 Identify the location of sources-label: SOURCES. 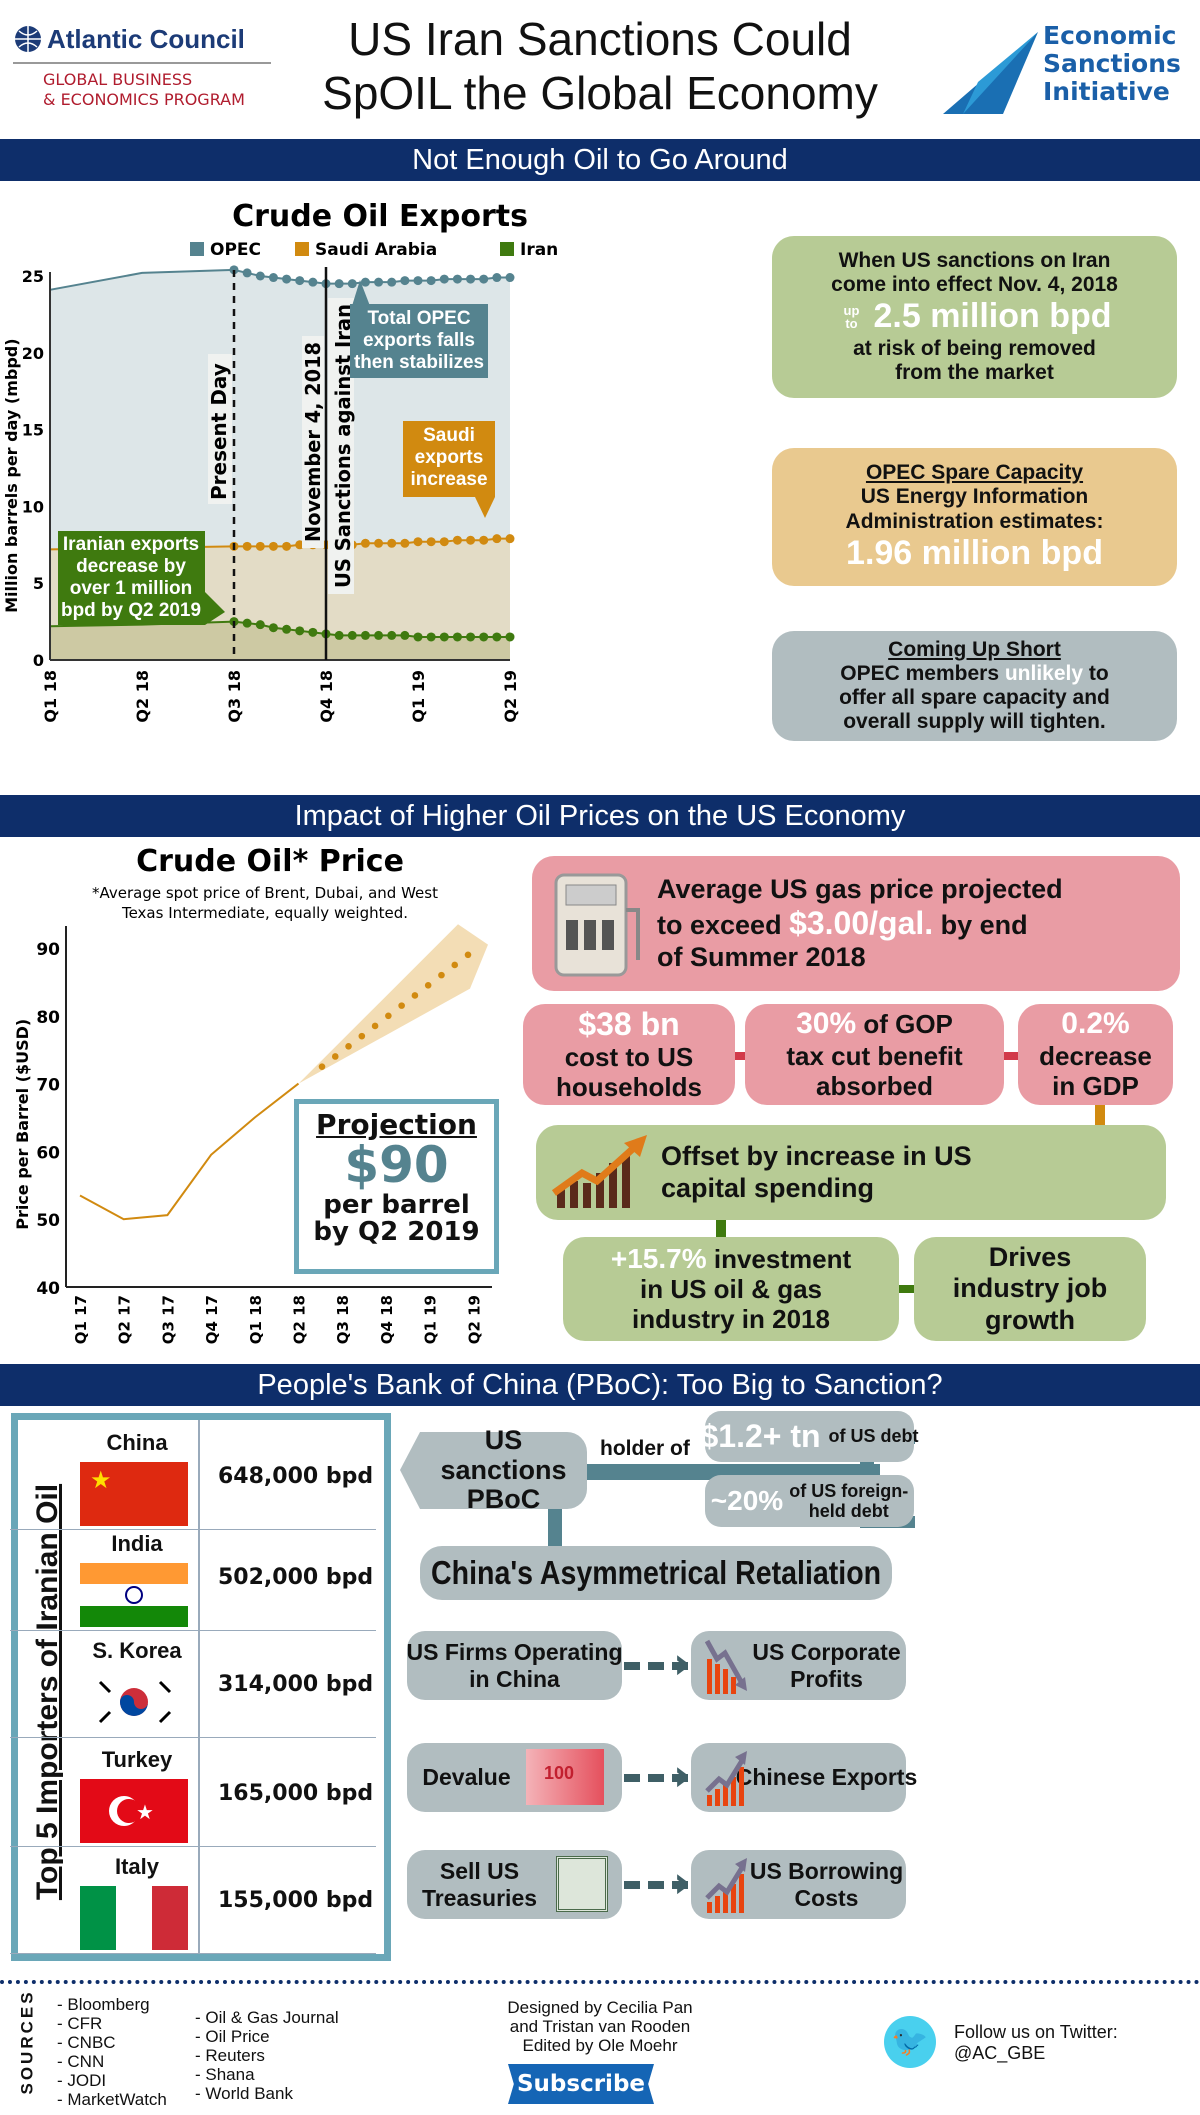
(27, 2042).